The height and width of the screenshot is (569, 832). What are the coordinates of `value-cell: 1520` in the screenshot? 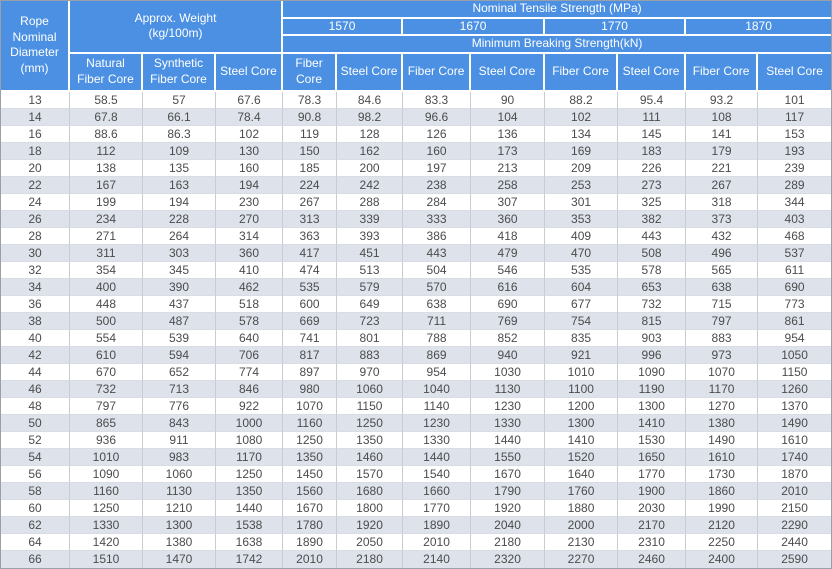 It's located at (582, 457).